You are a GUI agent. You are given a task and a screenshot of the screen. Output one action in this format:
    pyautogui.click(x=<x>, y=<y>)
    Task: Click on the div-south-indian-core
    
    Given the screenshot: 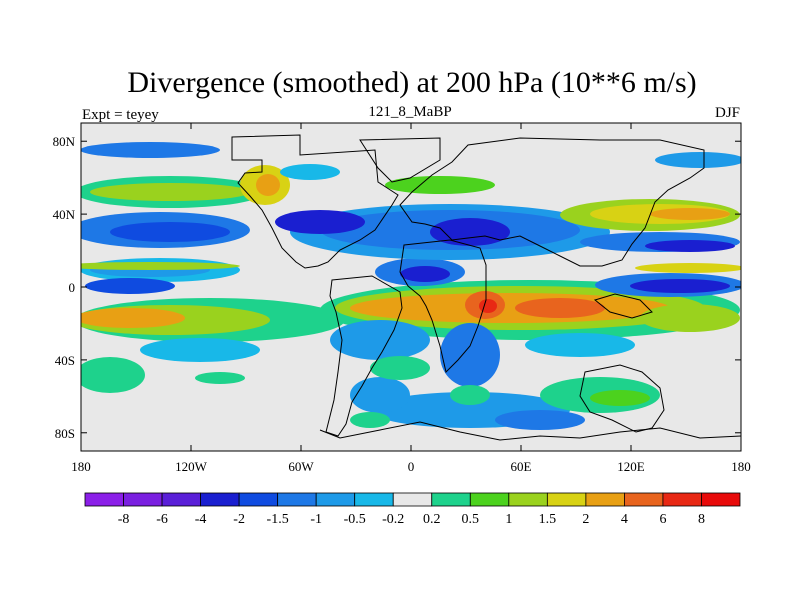 What is the action you would take?
    pyautogui.click(x=620, y=398)
    